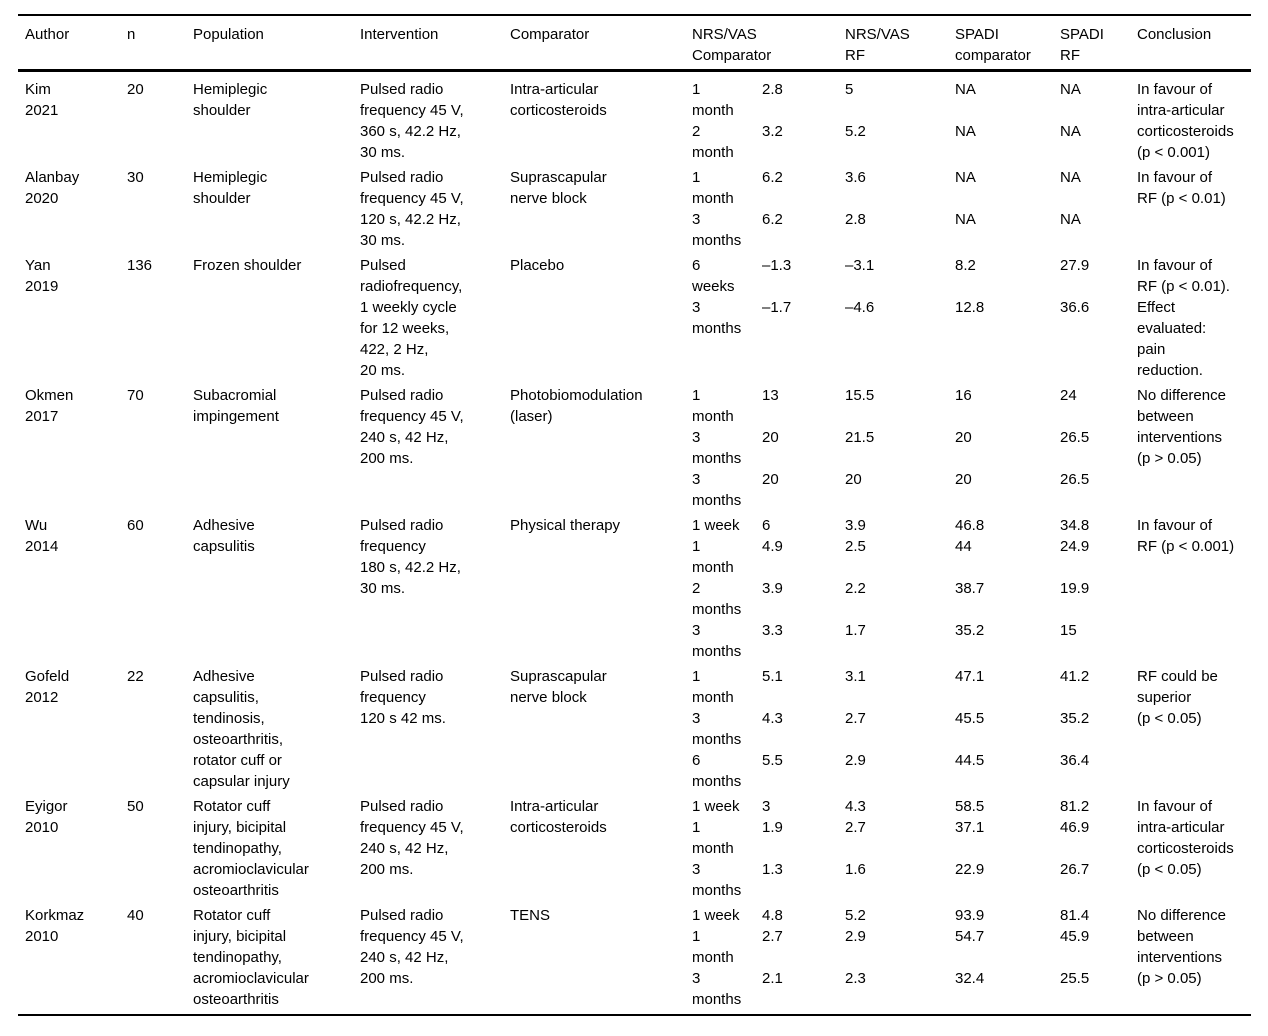 The width and height of the screenshot is (1268, 1036). What do you see at coordinates (970, 806) in the screenshot?
I see `cell-spadi-comparator: 58.5` at bounding box center [970, 806].